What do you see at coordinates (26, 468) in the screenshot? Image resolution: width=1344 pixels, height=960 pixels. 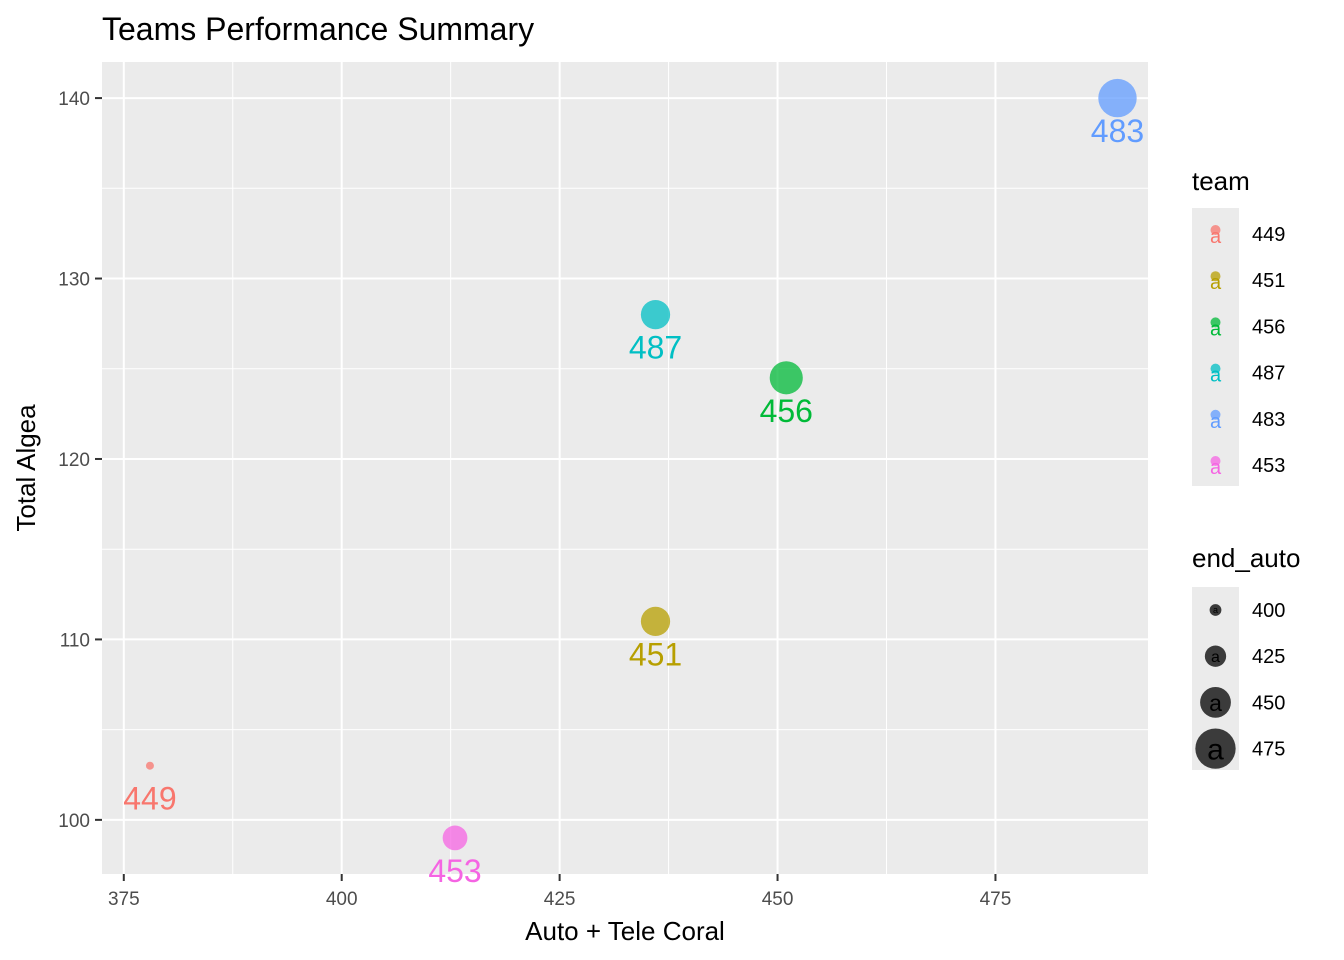 I see `y-axis-title: Total Algea` at bounding box center [26, 468].